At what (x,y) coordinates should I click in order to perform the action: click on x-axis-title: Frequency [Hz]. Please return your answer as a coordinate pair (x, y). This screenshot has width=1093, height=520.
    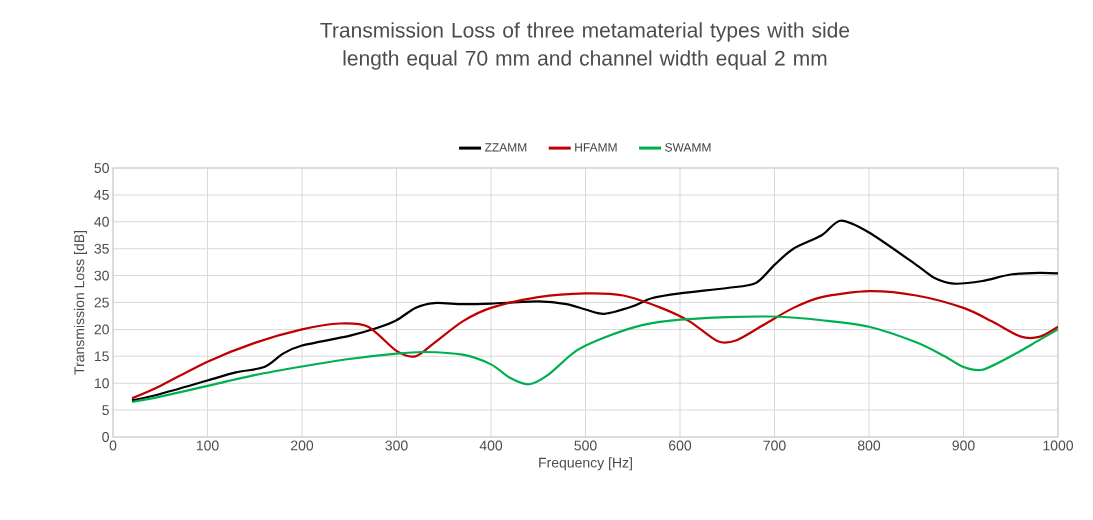
    Looking at the image, I should click on (585, 464).